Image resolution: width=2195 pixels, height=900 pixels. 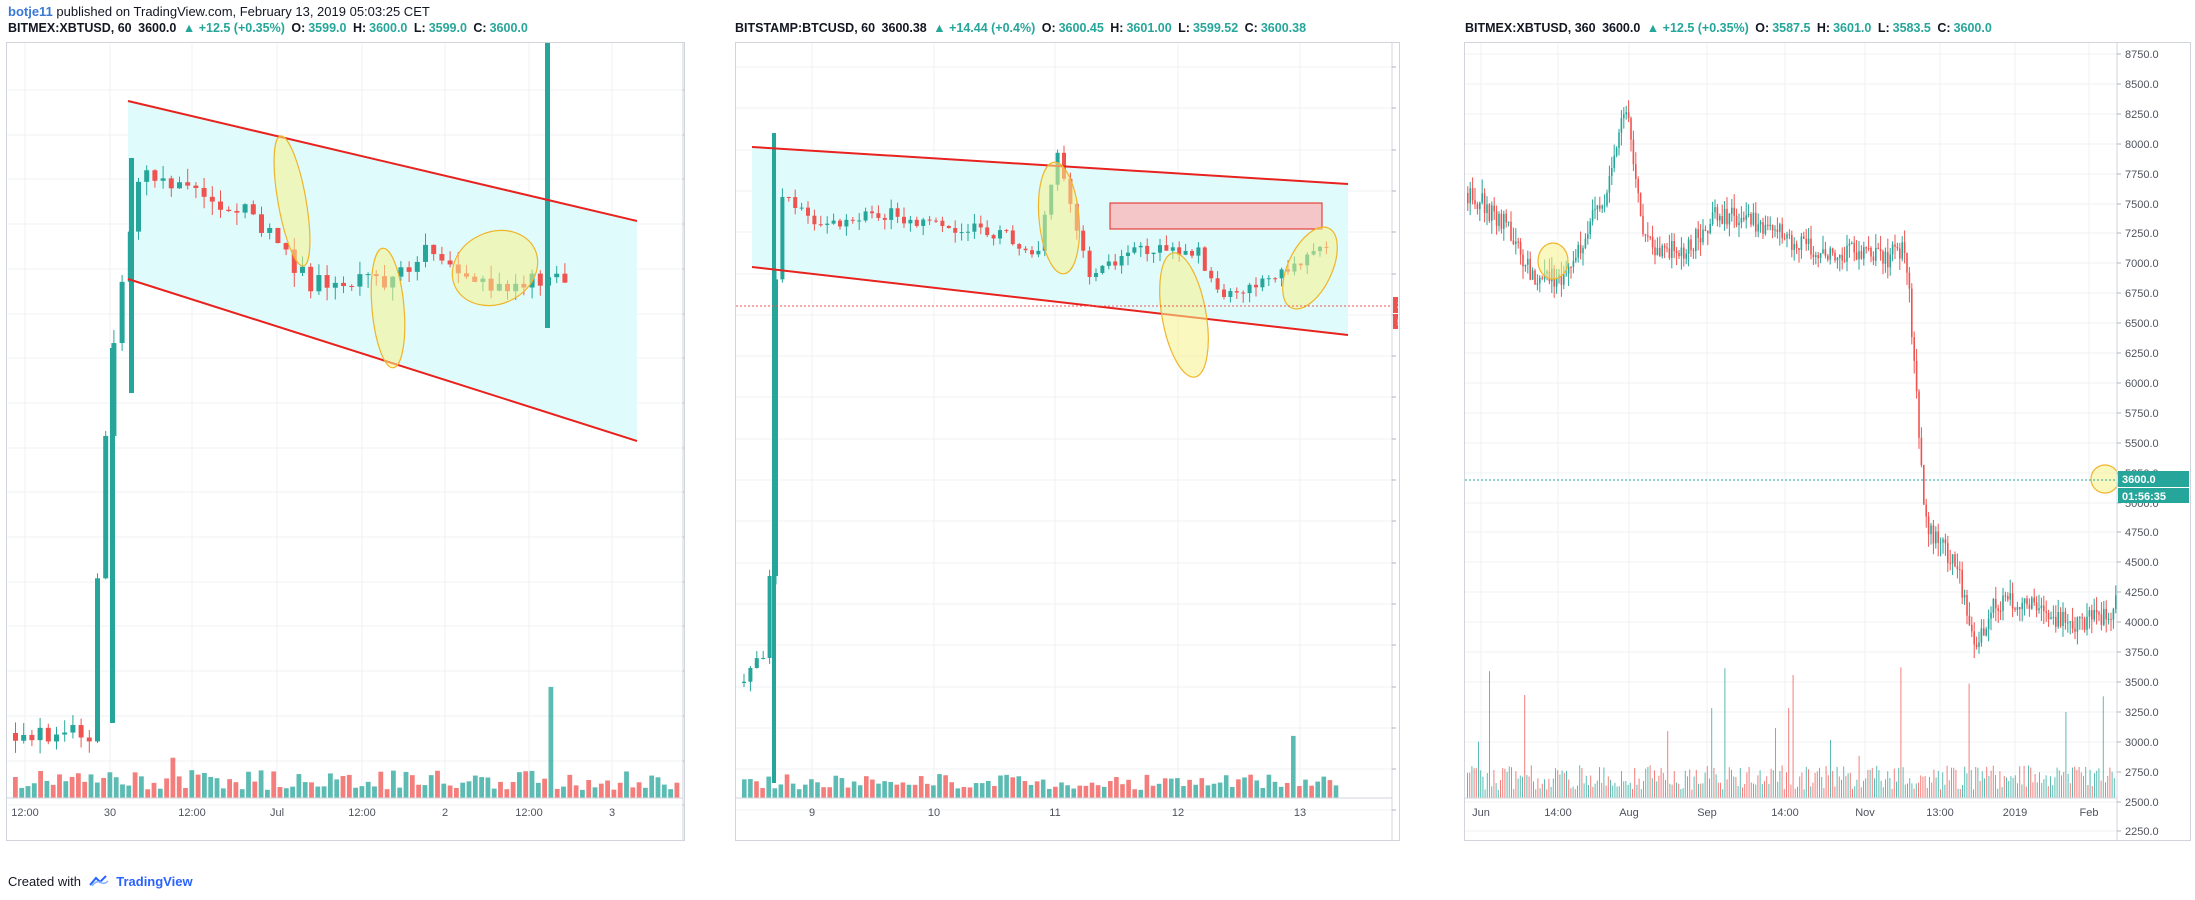 What do you see at coordinates (1940, 813) in the screenshot?
I see `time-tick-label: 13:00` at bounding box center [1940, 813].